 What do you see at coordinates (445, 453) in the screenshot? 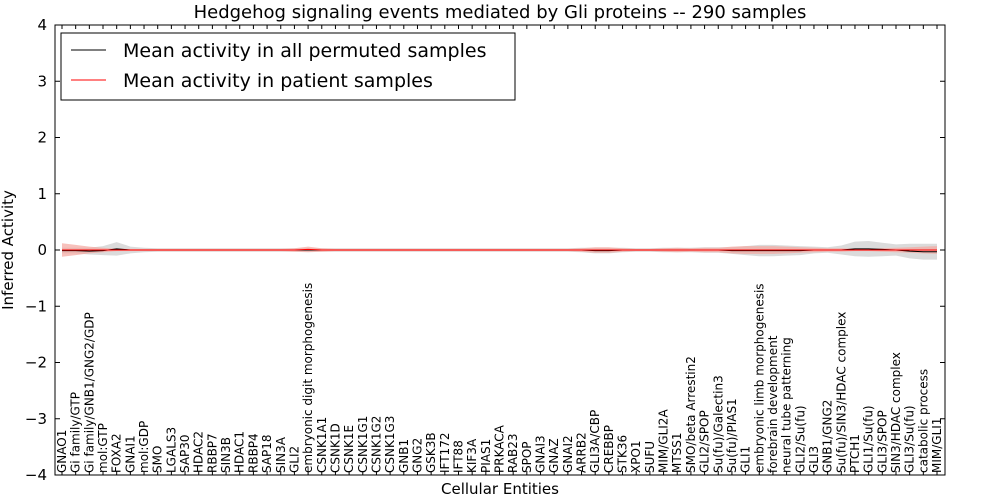
I see `x-tick-label: IFT172` at bounding box center [445, 453].